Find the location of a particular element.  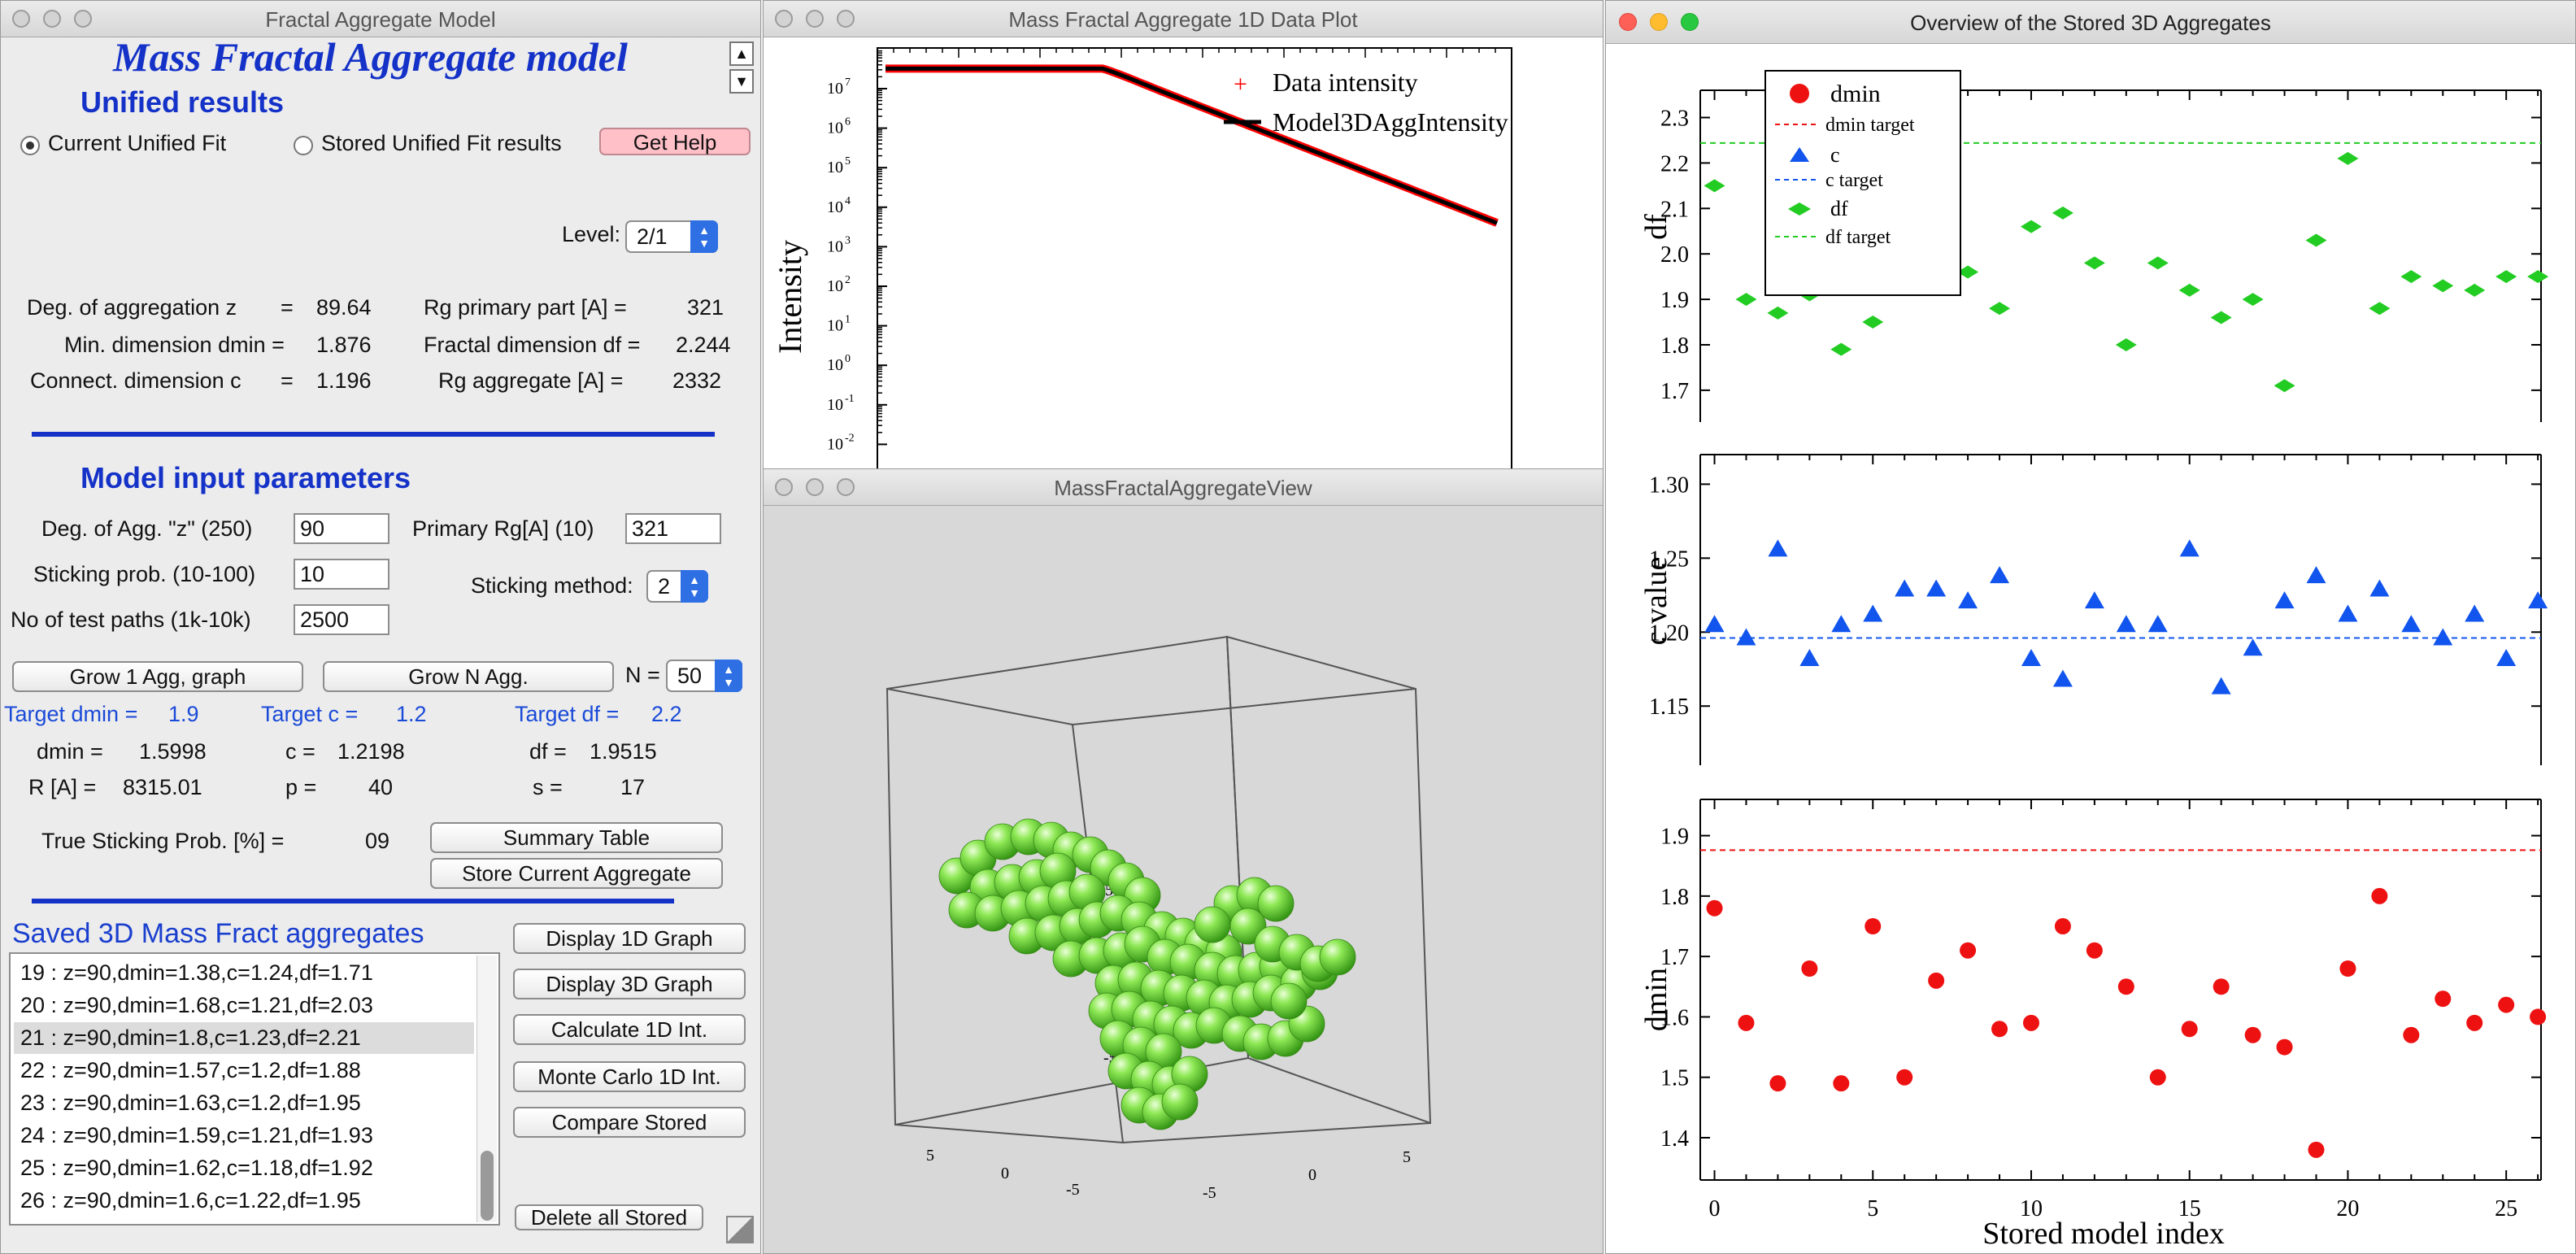

list-item: 24 : z=90,dmin=1.59,c=1.21,df=1.93 is located at coordinates (196, 1135).